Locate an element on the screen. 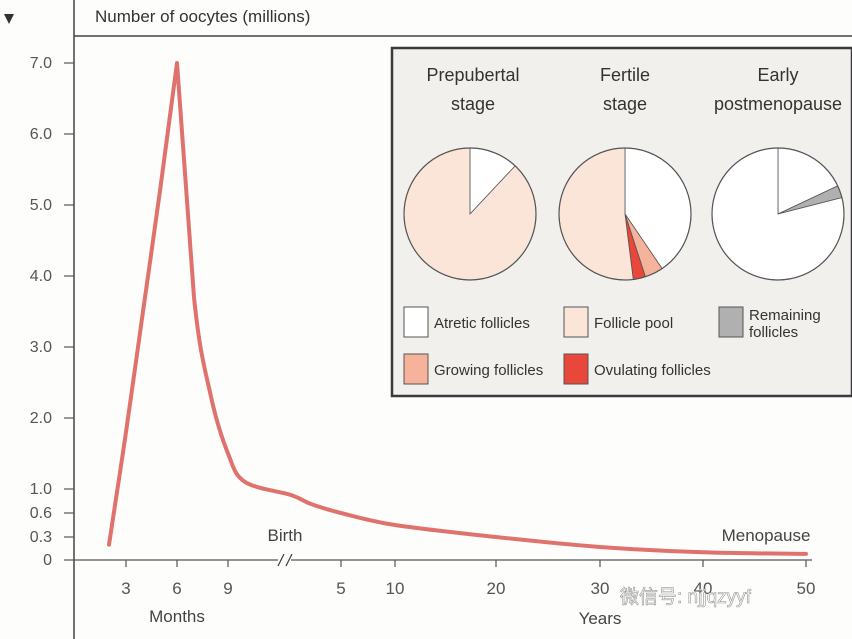 The width and height of the screenshot is (852, 639). menopause-label: Menopause is located at coordinates (766, 535).